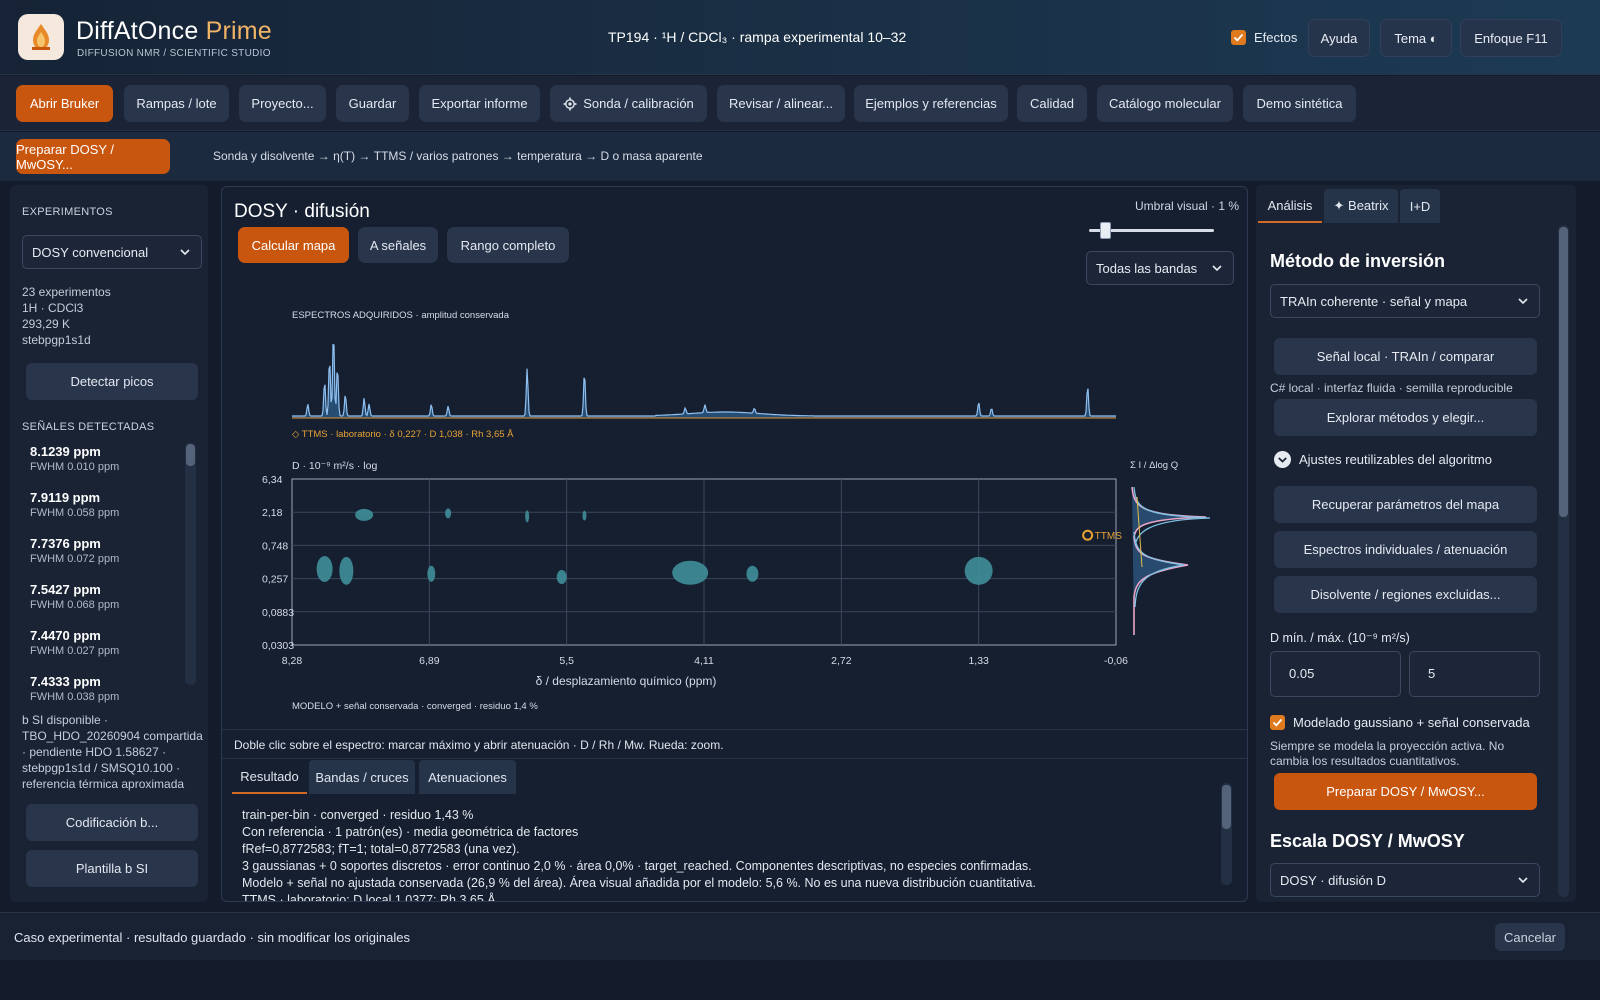 This screenshot has height=1000, width=1600. Describe the element at coordinates (108, 686) in the screenshot. I see `list-item: 7.4333 ppm FWHM 0.038 ppm` at that location.